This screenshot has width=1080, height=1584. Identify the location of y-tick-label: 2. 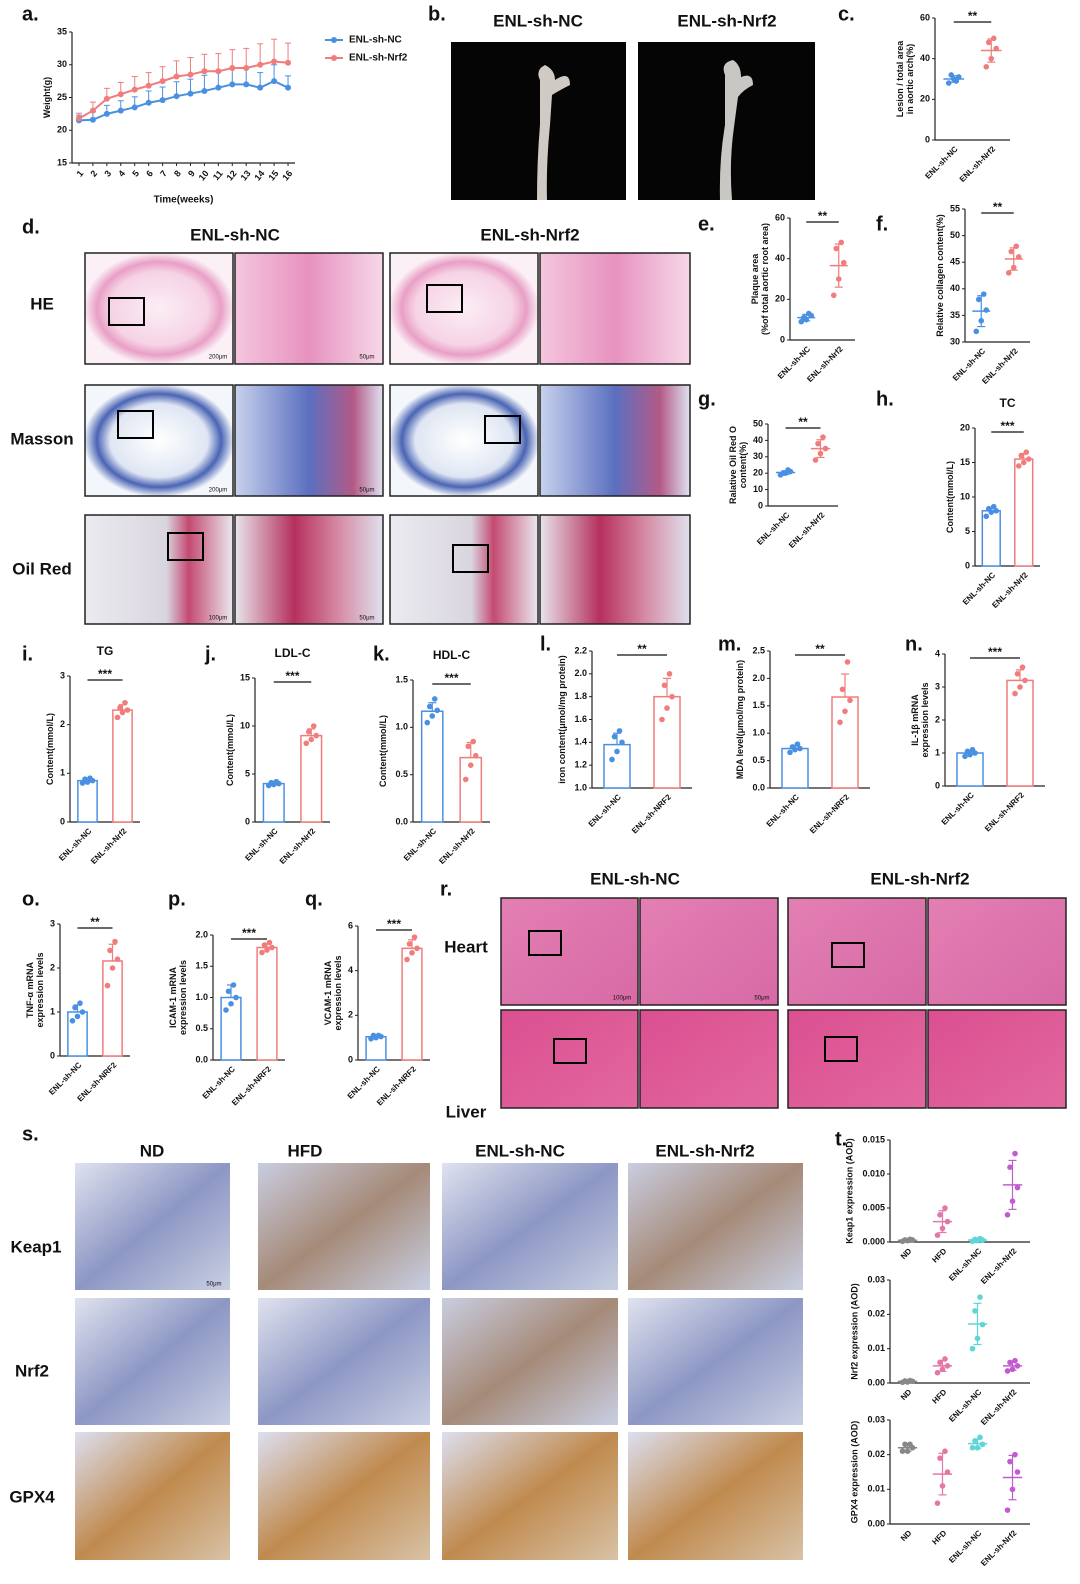
(62, 724).